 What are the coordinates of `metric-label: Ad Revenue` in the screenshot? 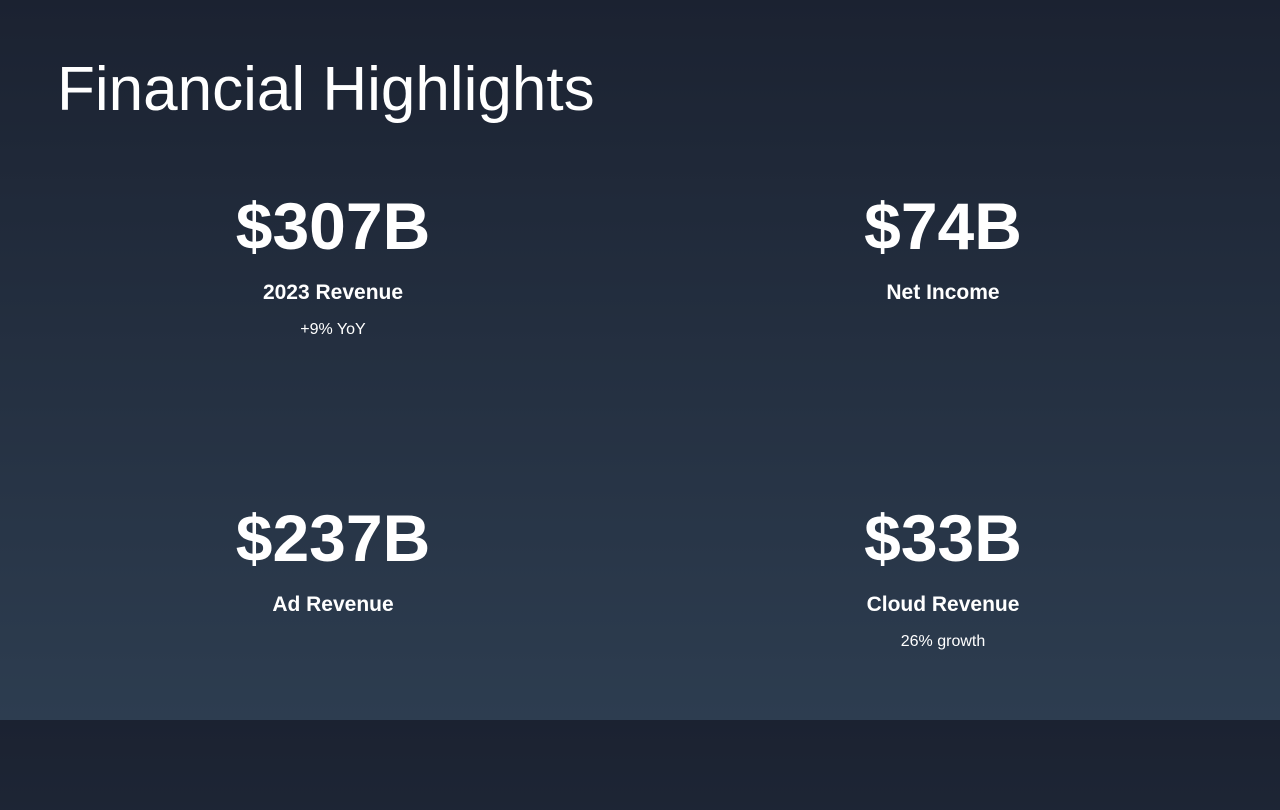 It's located at (333, 604).